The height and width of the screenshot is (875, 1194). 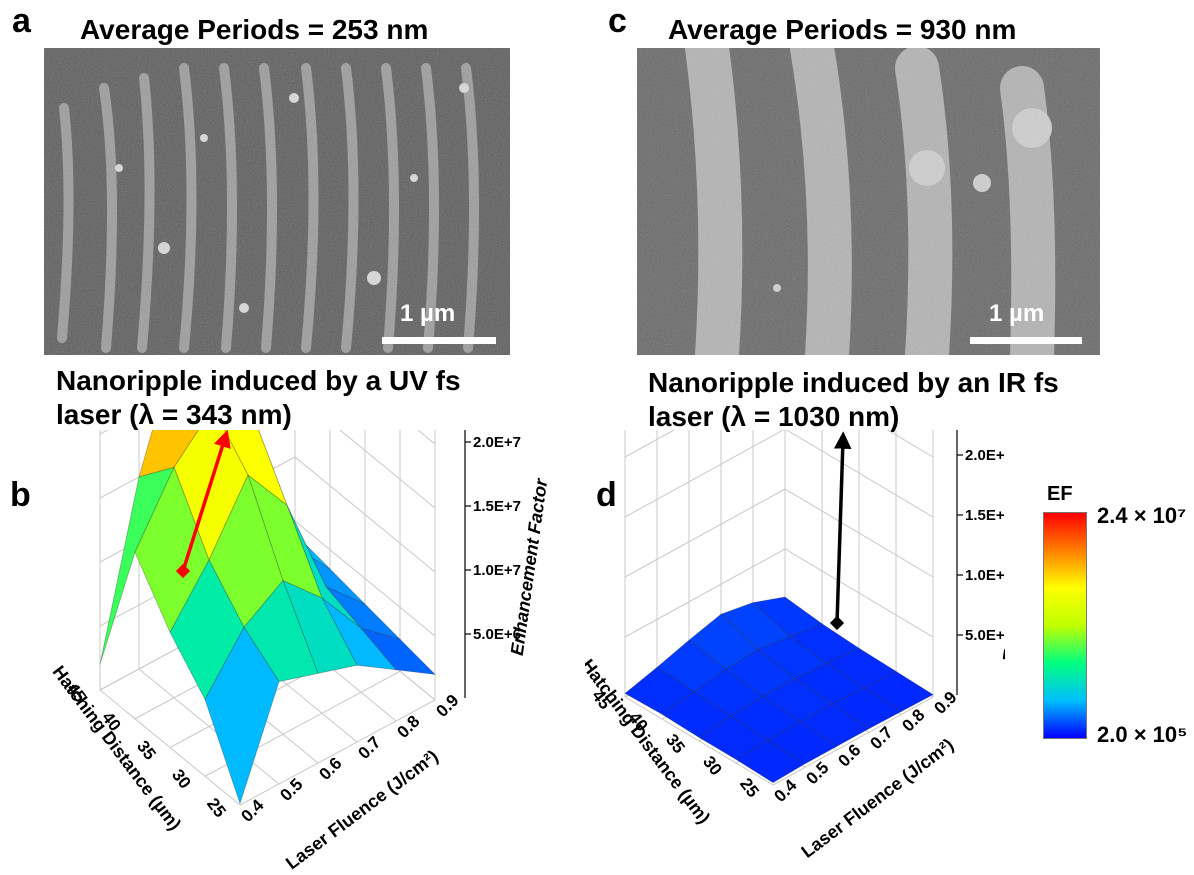 I want to click on colorbar-max-label: 2.4 × 10⁷, so click(x=1142, y=515).